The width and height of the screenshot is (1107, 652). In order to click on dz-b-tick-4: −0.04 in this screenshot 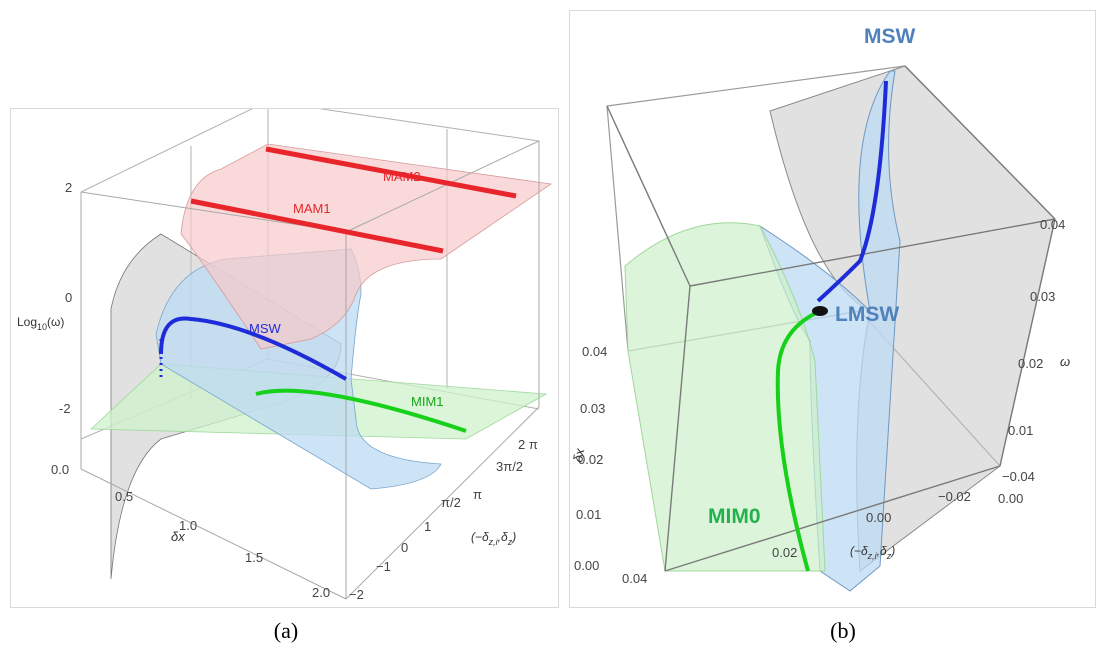, I will do `click(1018, 476)`.